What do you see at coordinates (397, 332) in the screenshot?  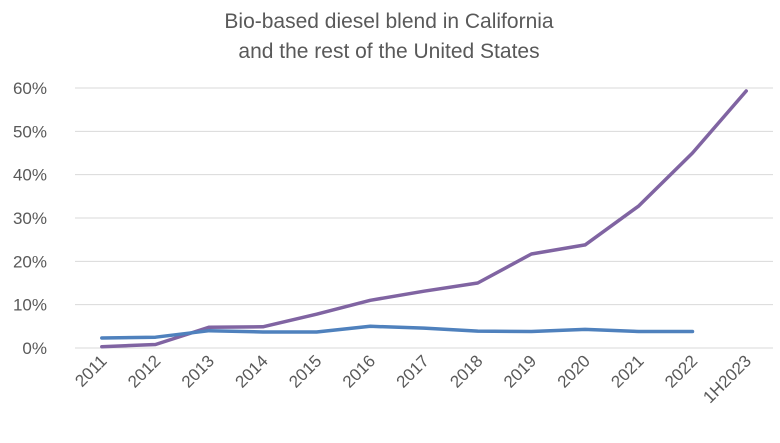 I see `series-line-rest-of-us` at bounding box center [397, 332].